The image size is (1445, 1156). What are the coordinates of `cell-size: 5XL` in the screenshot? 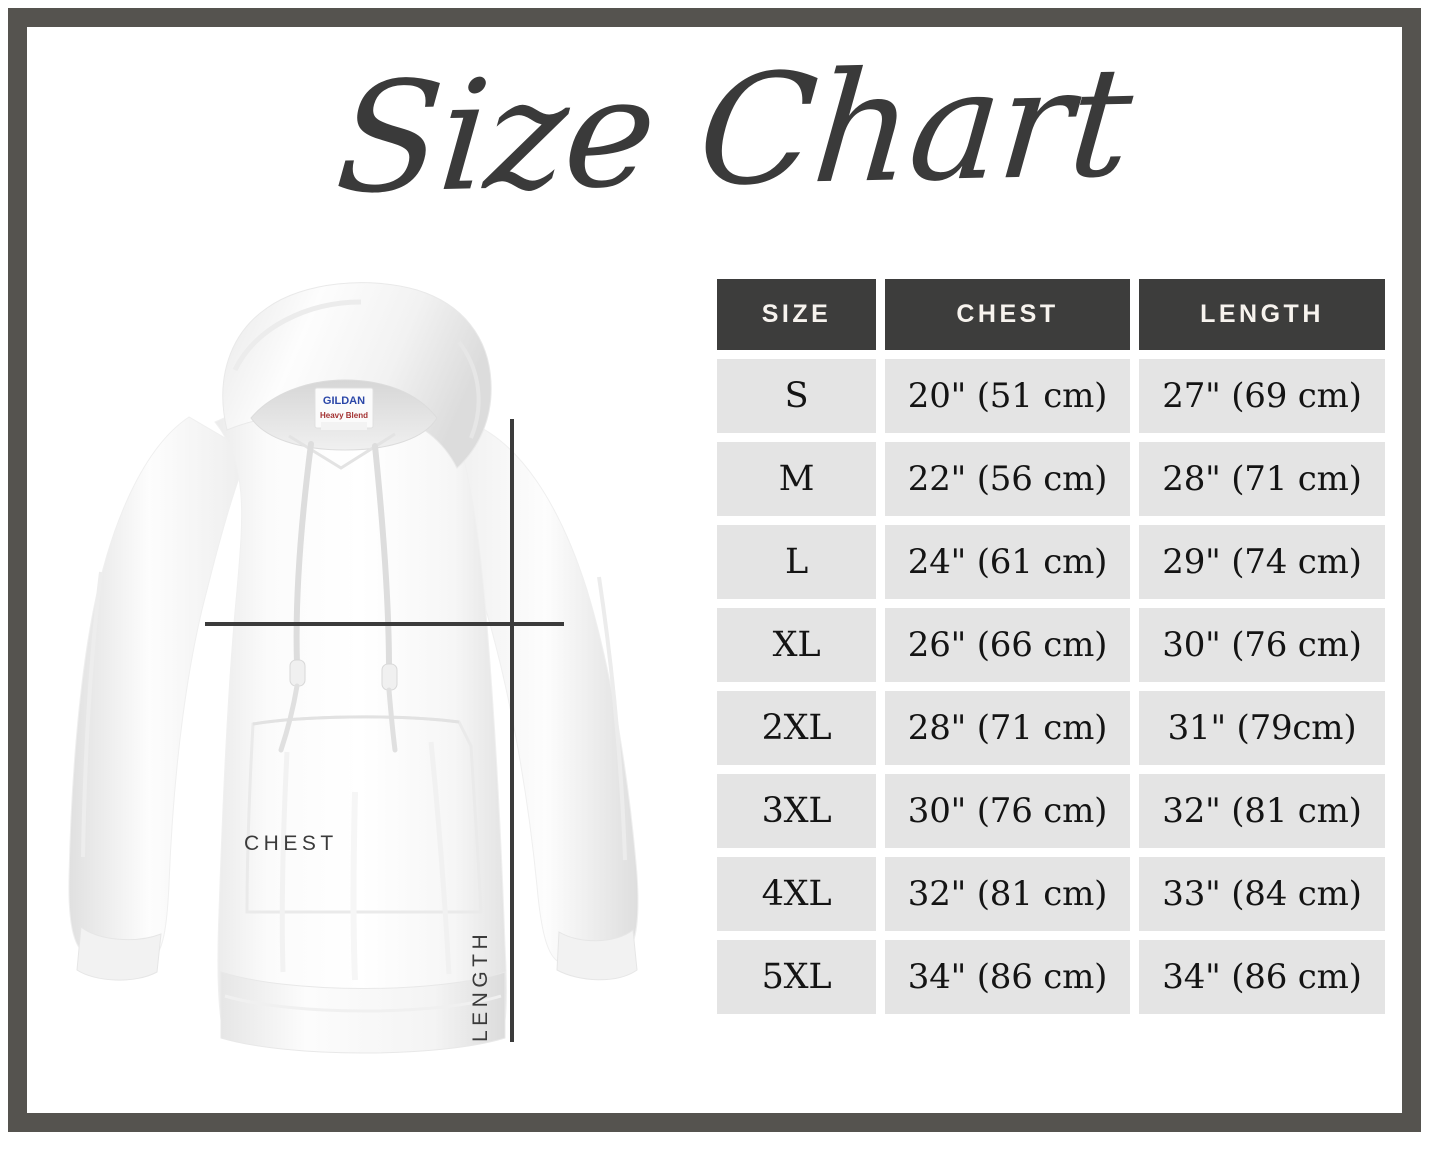 It's located at (796, 977).